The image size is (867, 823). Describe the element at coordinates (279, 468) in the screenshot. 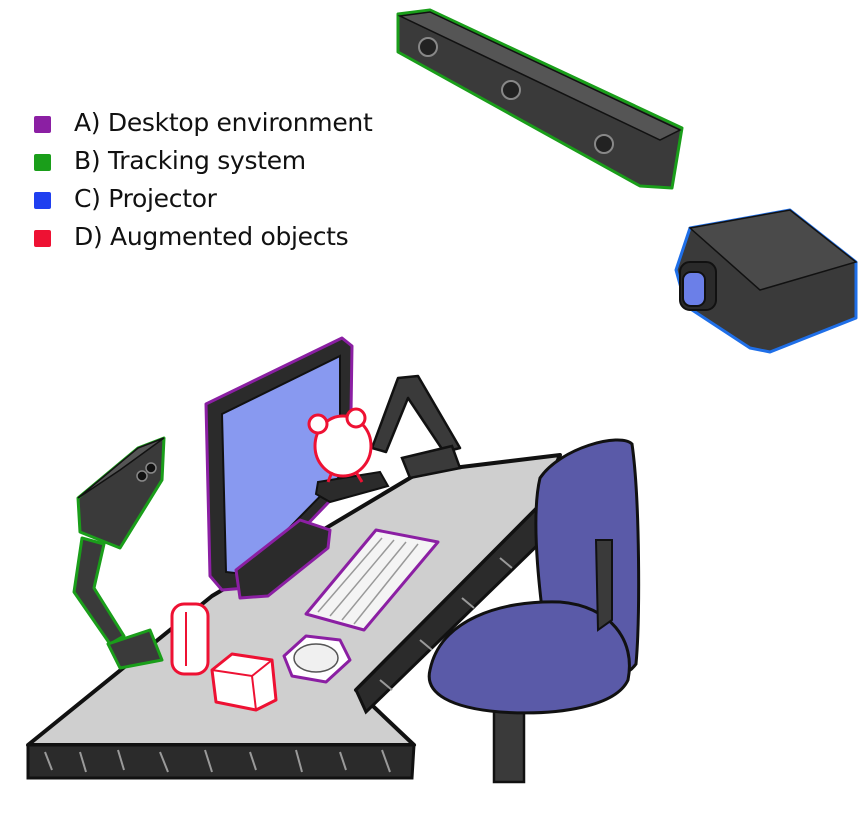

I see `monitor` at that location.